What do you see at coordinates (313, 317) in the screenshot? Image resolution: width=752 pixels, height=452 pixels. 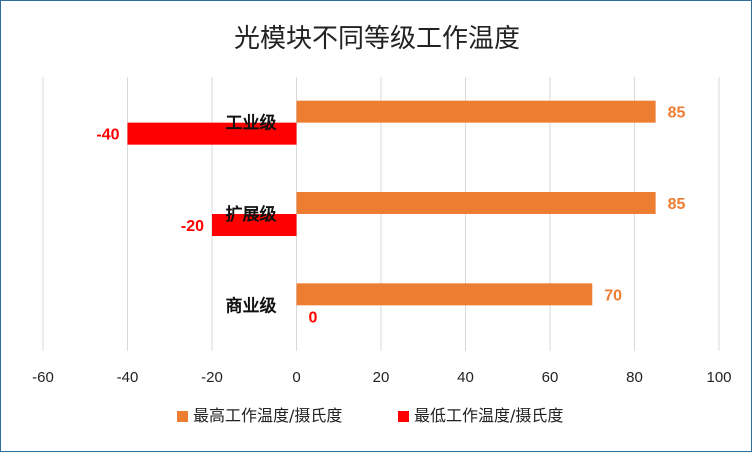 I see `data-label: 0` at bounding box center [313, 317].